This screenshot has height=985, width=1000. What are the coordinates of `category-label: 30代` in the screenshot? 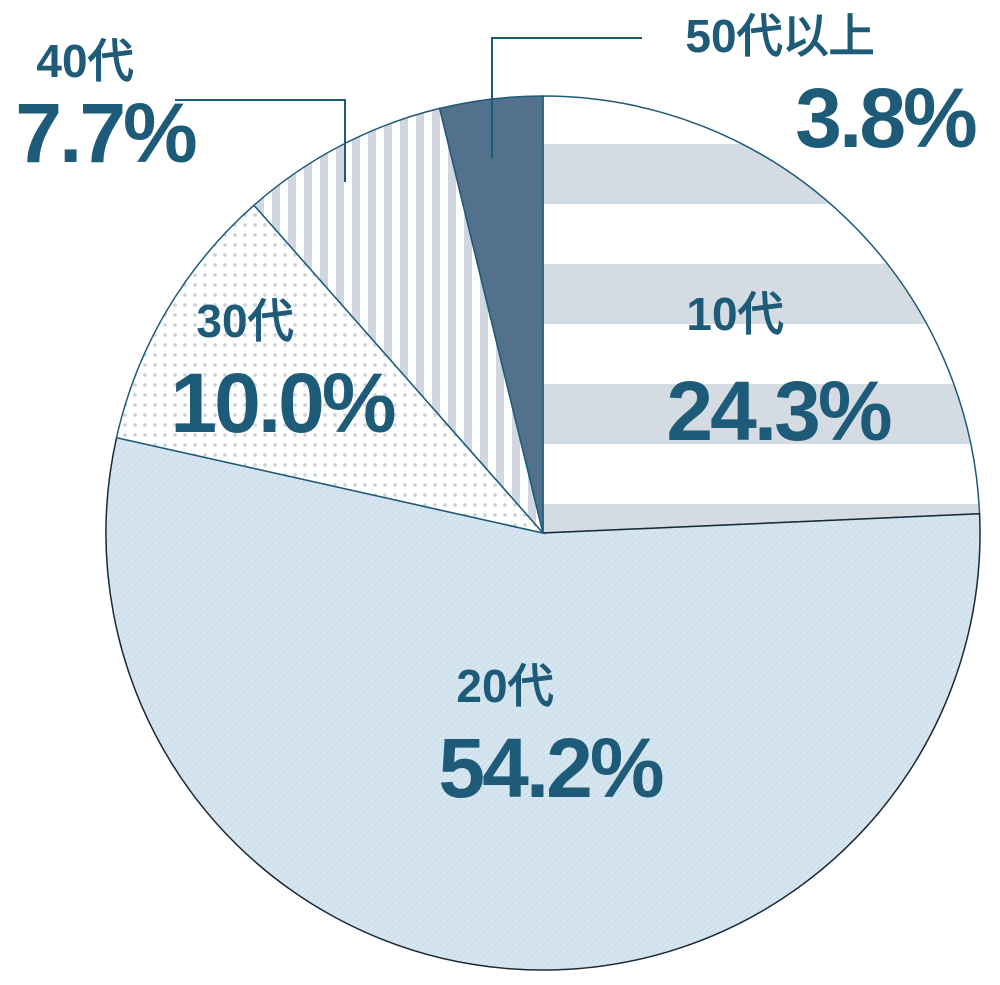 It's located at (244, 321).